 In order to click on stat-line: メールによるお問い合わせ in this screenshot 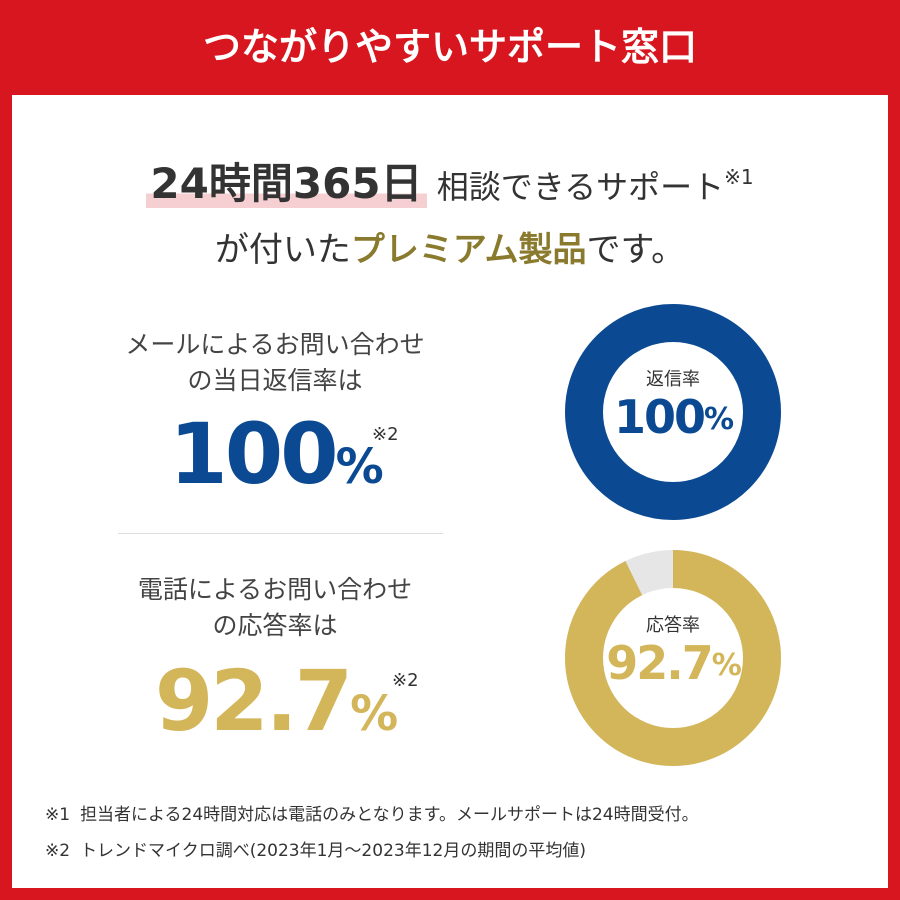, I will do `click(275, 344)`.